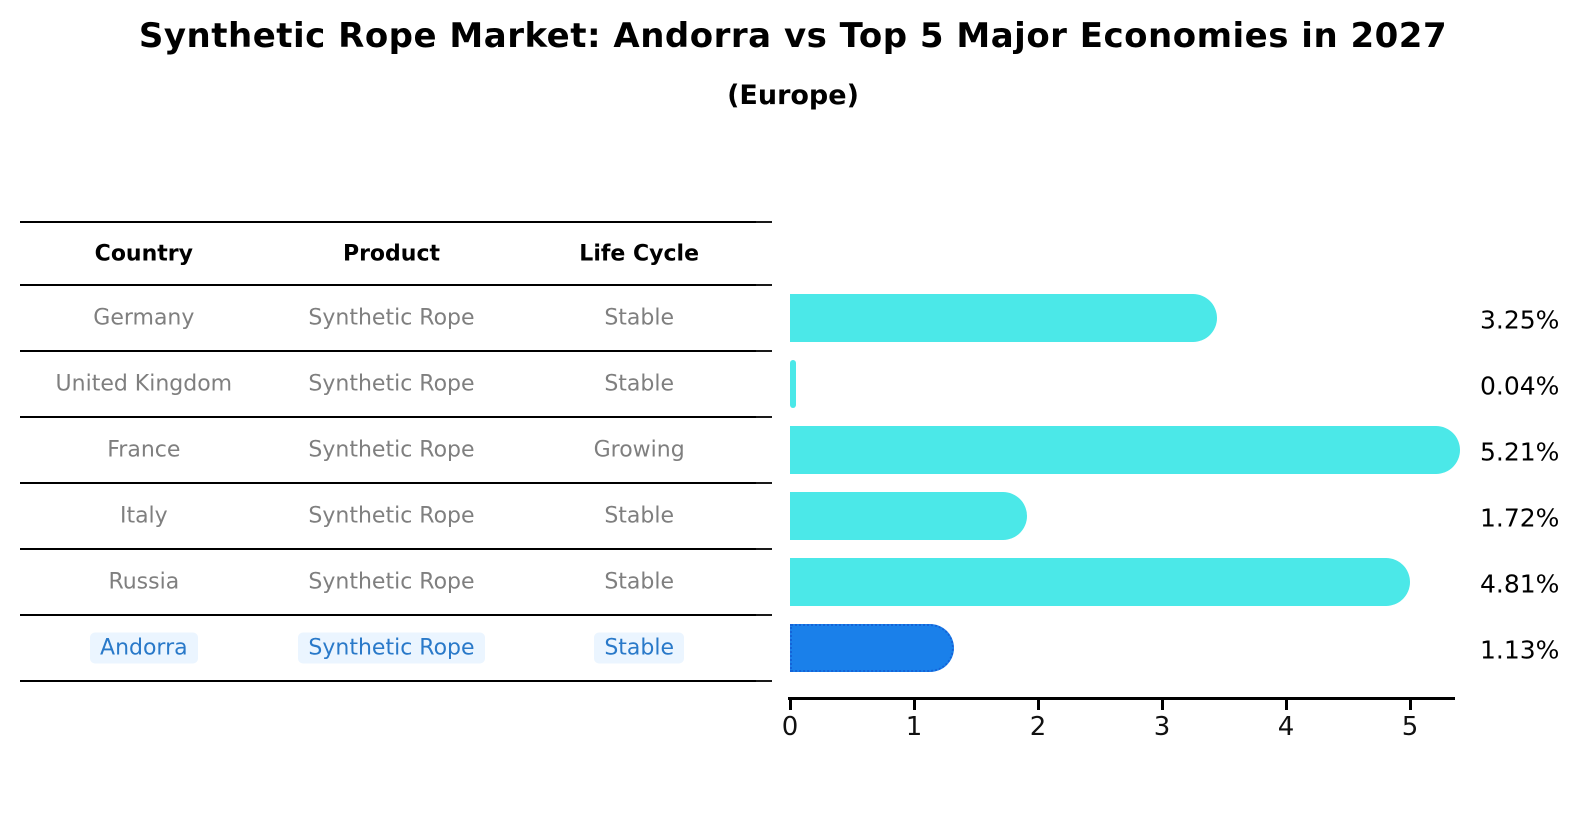 The height and width of the screenshot is (823, 1586). I want to click on table-cell-text: Growing, so click(639, 450).